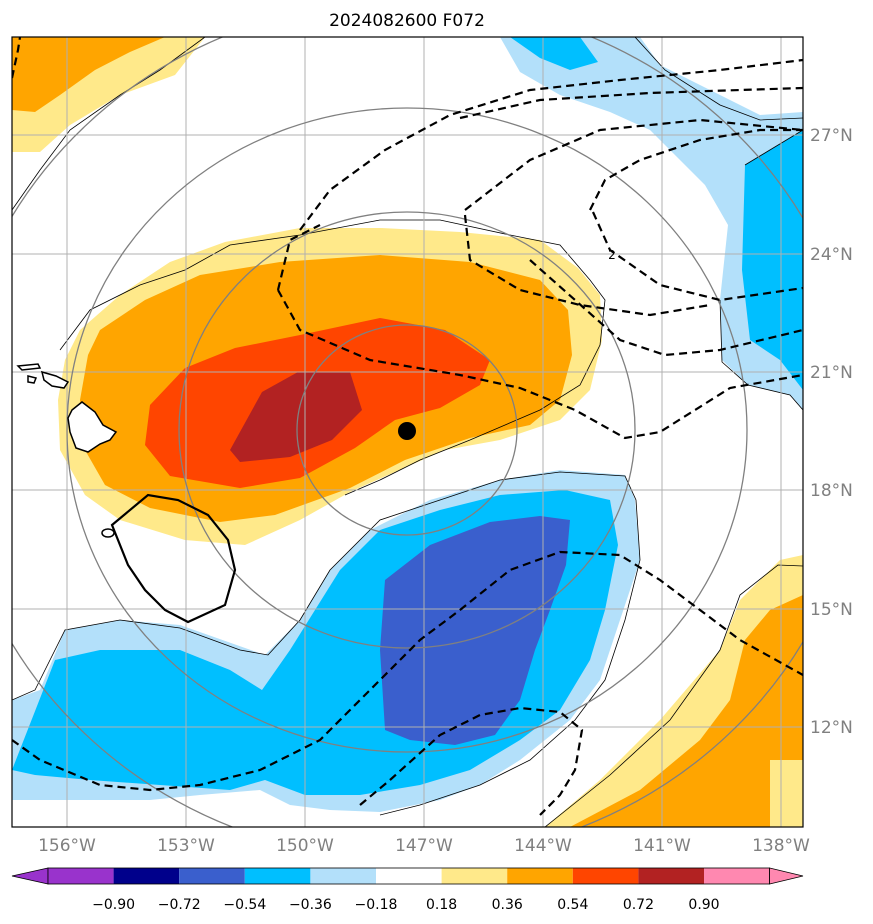  I want to click on lon-tick-label: 147°W, so click(424, 846).